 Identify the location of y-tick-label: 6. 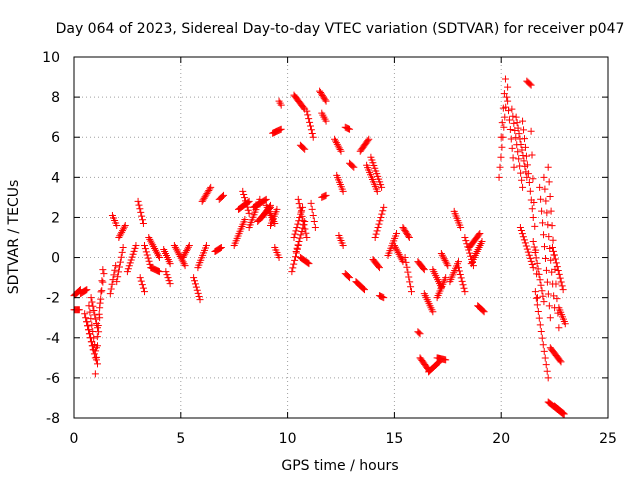
(55, 138).